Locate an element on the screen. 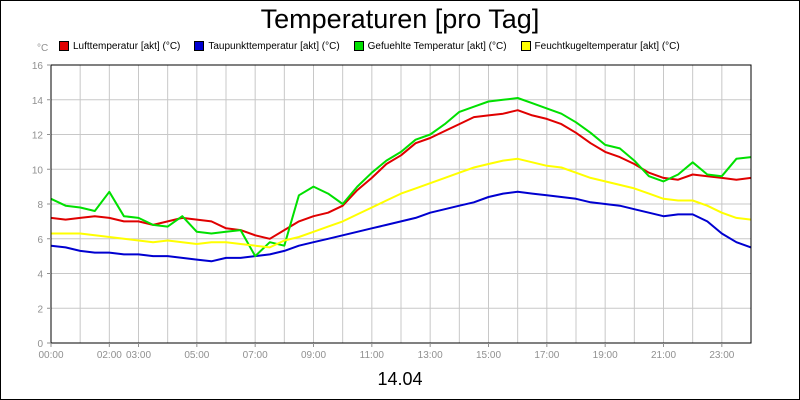  x-tick-label: 11:00 is located at coordinates (372, 355).